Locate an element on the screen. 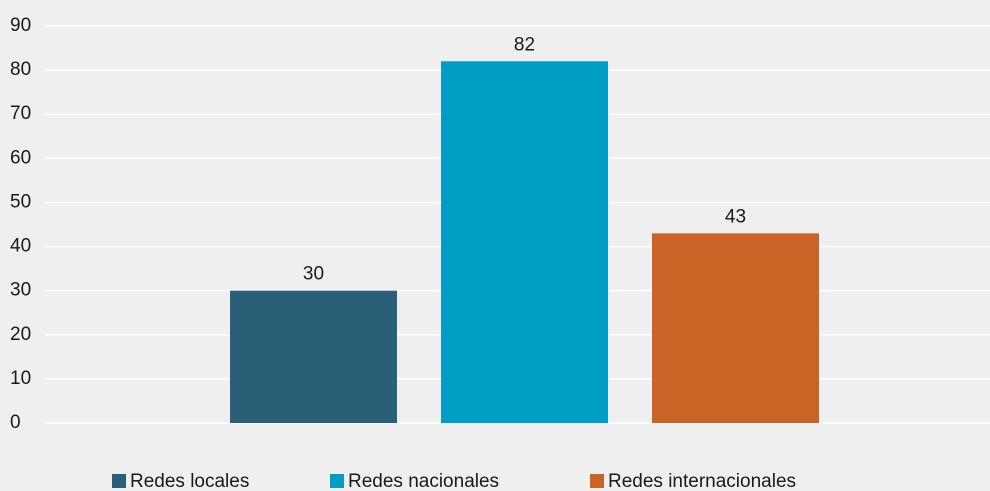 The image size is (990, 491). legend-label: Redes nacionales is located at coordinates (423, 481).